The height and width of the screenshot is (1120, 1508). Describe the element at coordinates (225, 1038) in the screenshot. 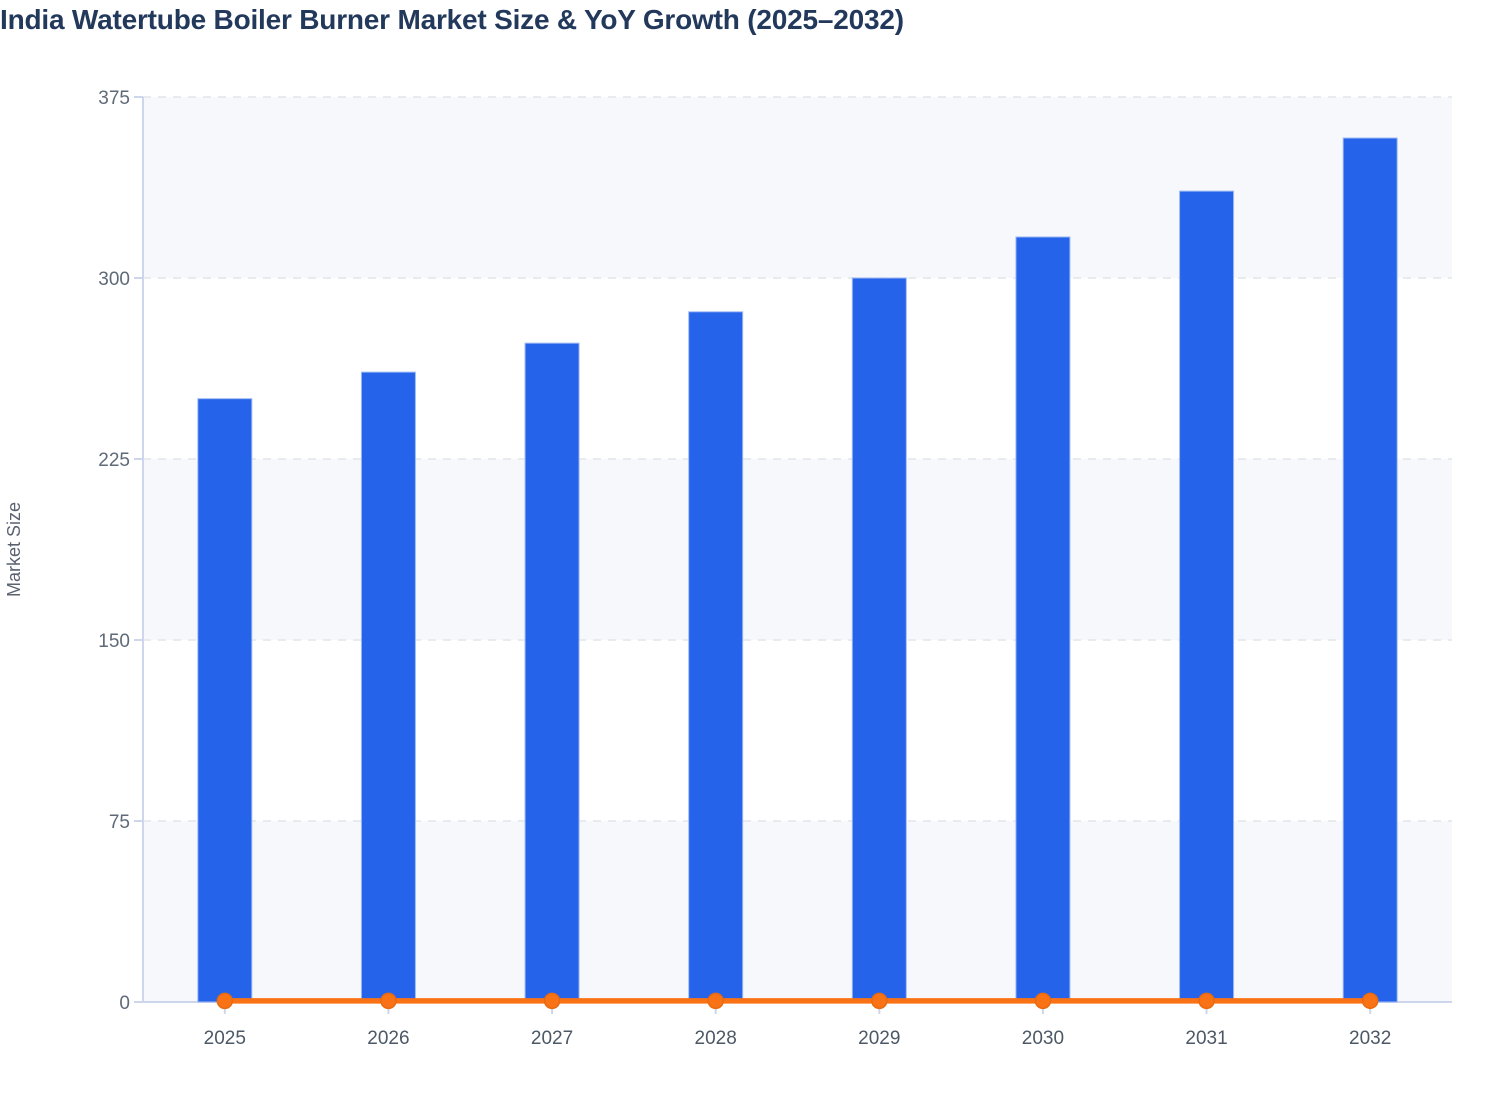

I see `x-tick-label-2025: 2025` at that location.